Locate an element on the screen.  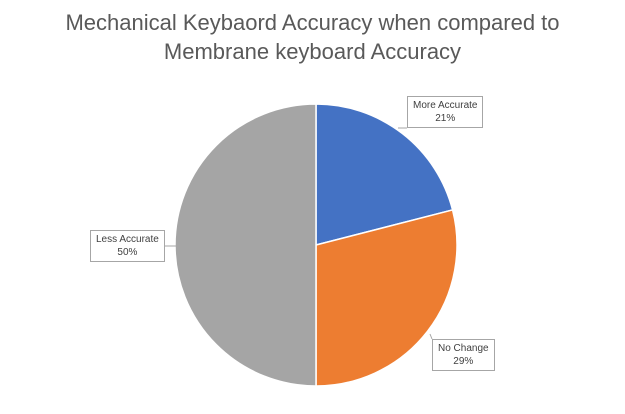
data-label-category: Less Accurate is located at coordinates (127, 239).